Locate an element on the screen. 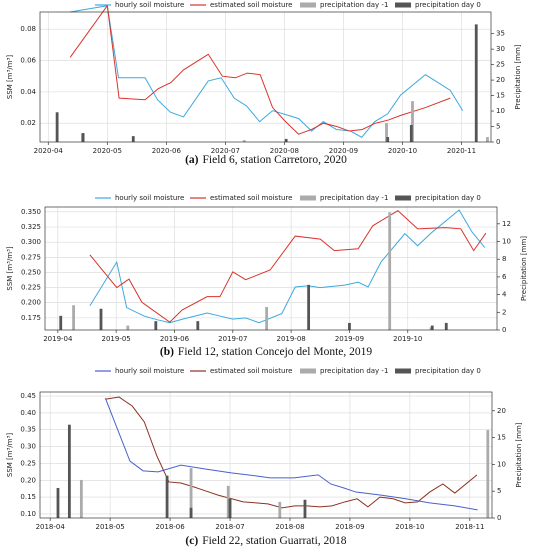 This screenshot has width=533, height=550. x-tick-label: 2018-09 is located at coordinates (349, 527).